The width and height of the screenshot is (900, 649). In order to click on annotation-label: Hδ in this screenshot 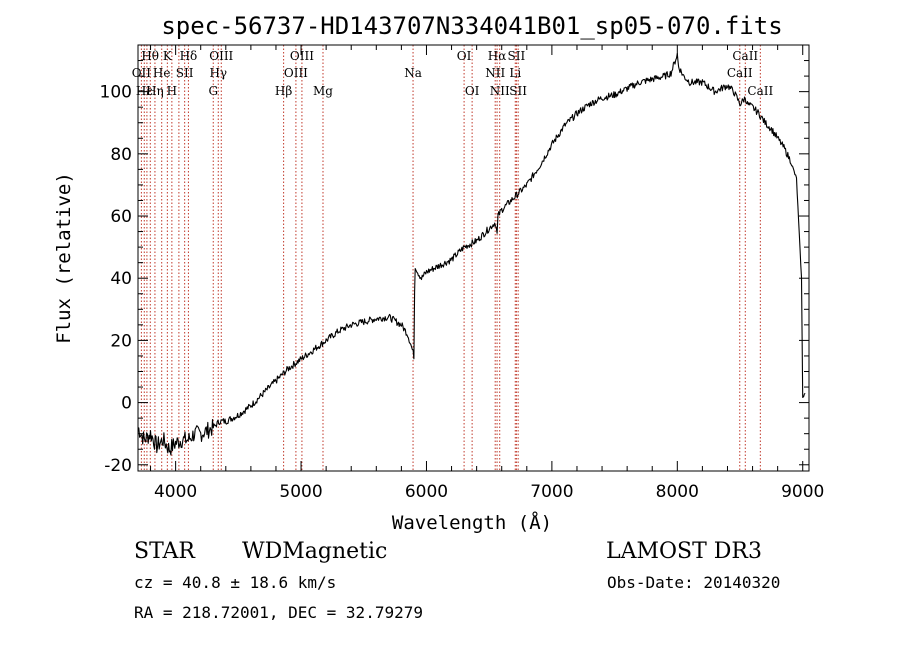, I will do `click(189, 56)`.